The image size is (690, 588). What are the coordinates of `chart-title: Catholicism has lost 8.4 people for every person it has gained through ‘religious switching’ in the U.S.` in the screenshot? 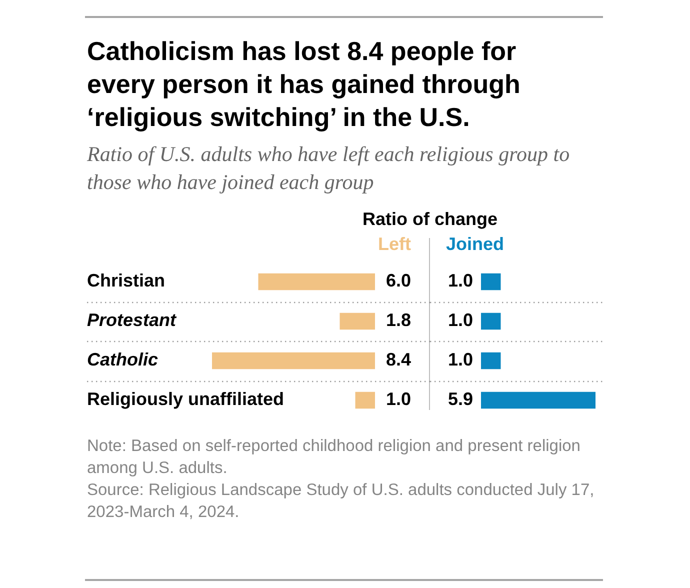 It's located at (304, 84).